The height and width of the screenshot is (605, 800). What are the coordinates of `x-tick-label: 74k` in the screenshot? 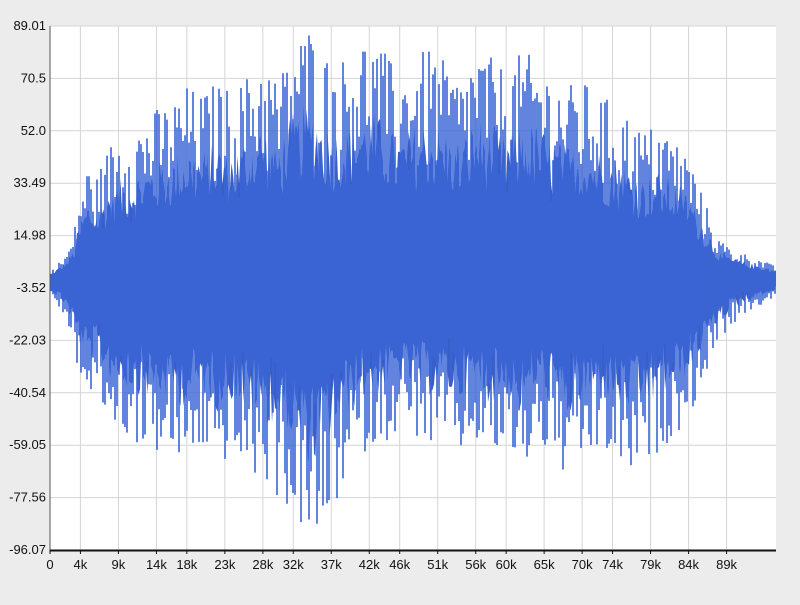 It's located at (612, 564).